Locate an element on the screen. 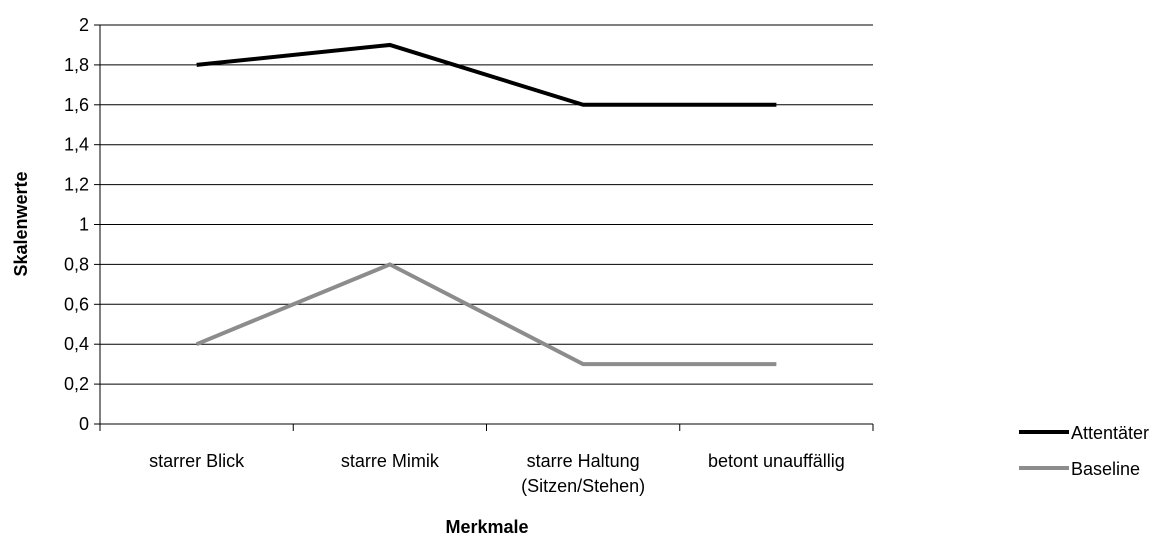 The height and width of the screenshot is (542, 1175). x-tick-label: betont unauffällig is located at coordinates (776, 461).